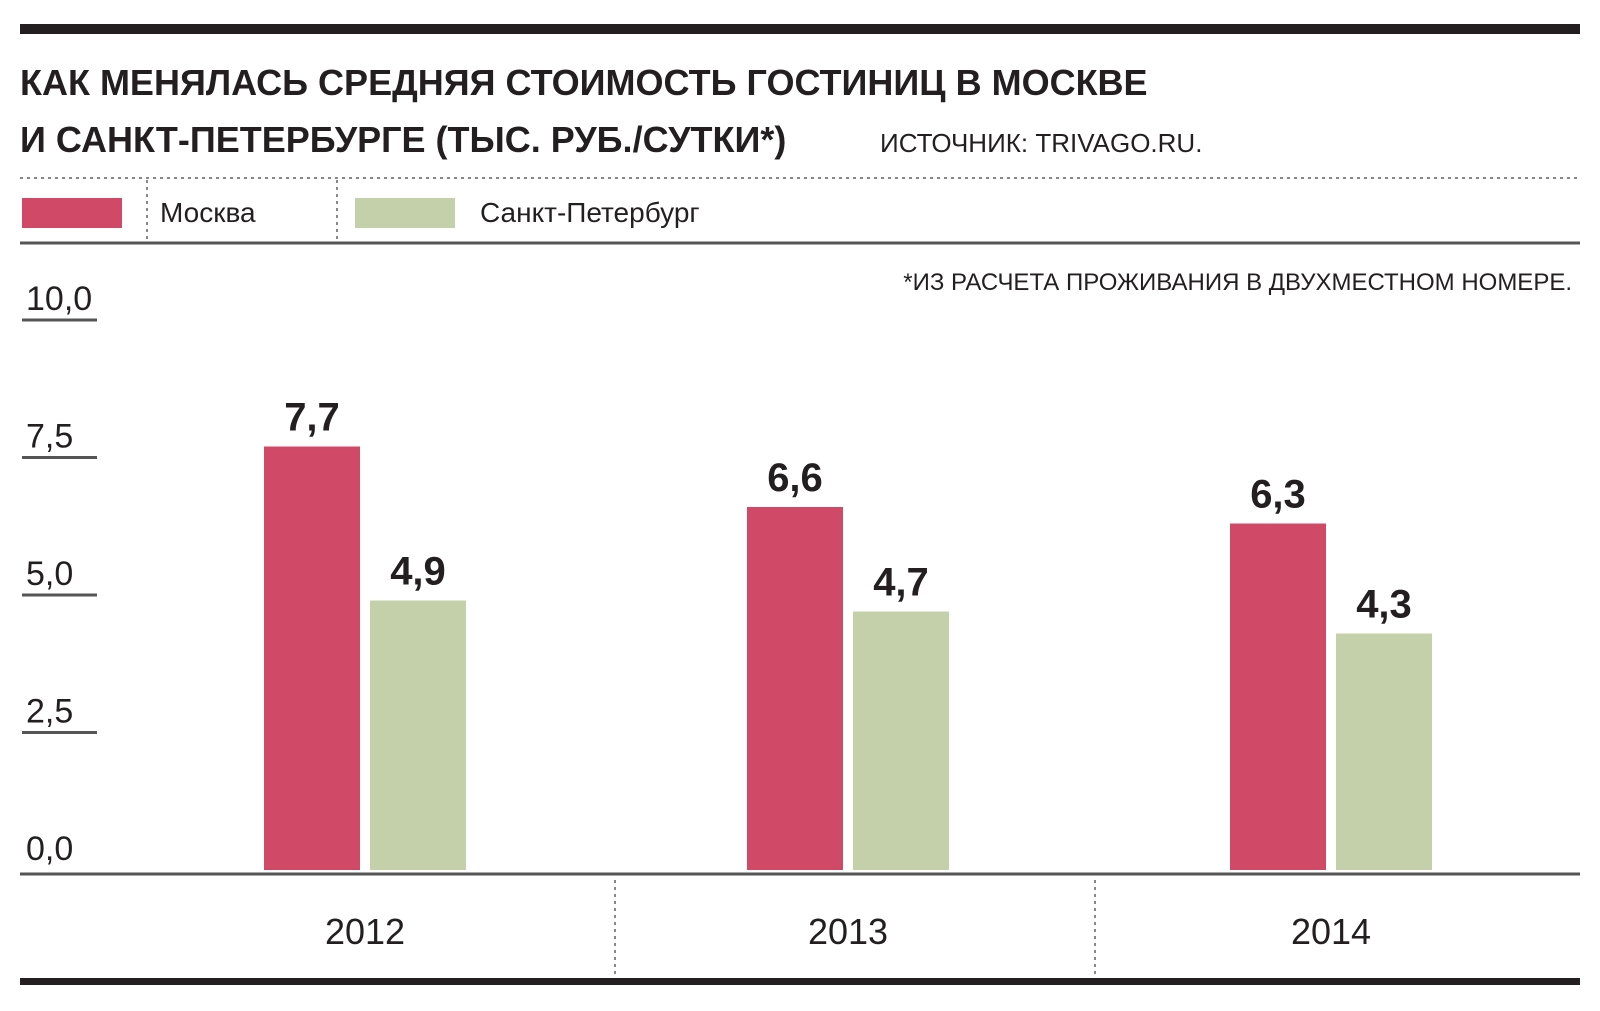 Image resolution: width=1600 pixels, height=1011 pixels. Describe the element at coordinates (1278, 495) in the screenshot. I see `data-label-moscow-2014: 6,3` at that location.